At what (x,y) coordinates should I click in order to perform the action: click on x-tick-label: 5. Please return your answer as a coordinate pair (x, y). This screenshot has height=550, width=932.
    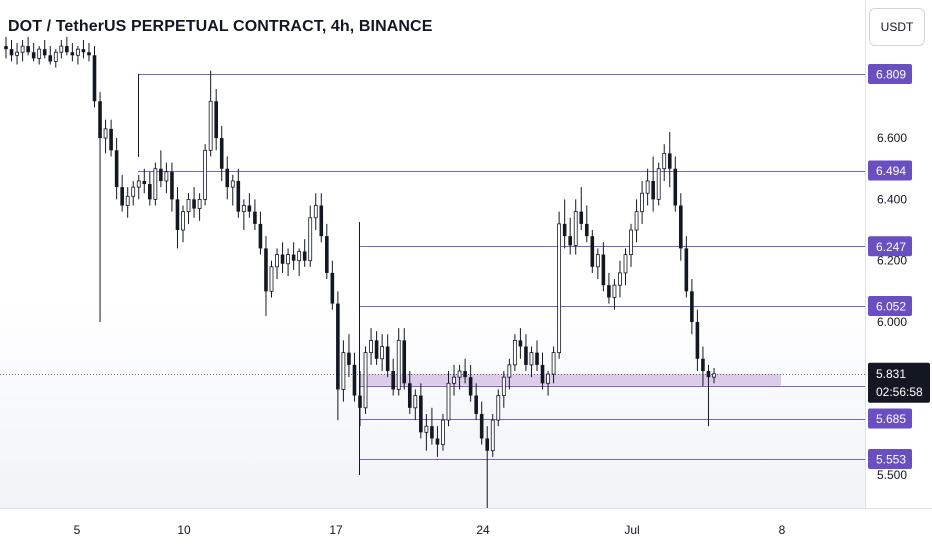
    Looking at the image, I should click on (77, 530).